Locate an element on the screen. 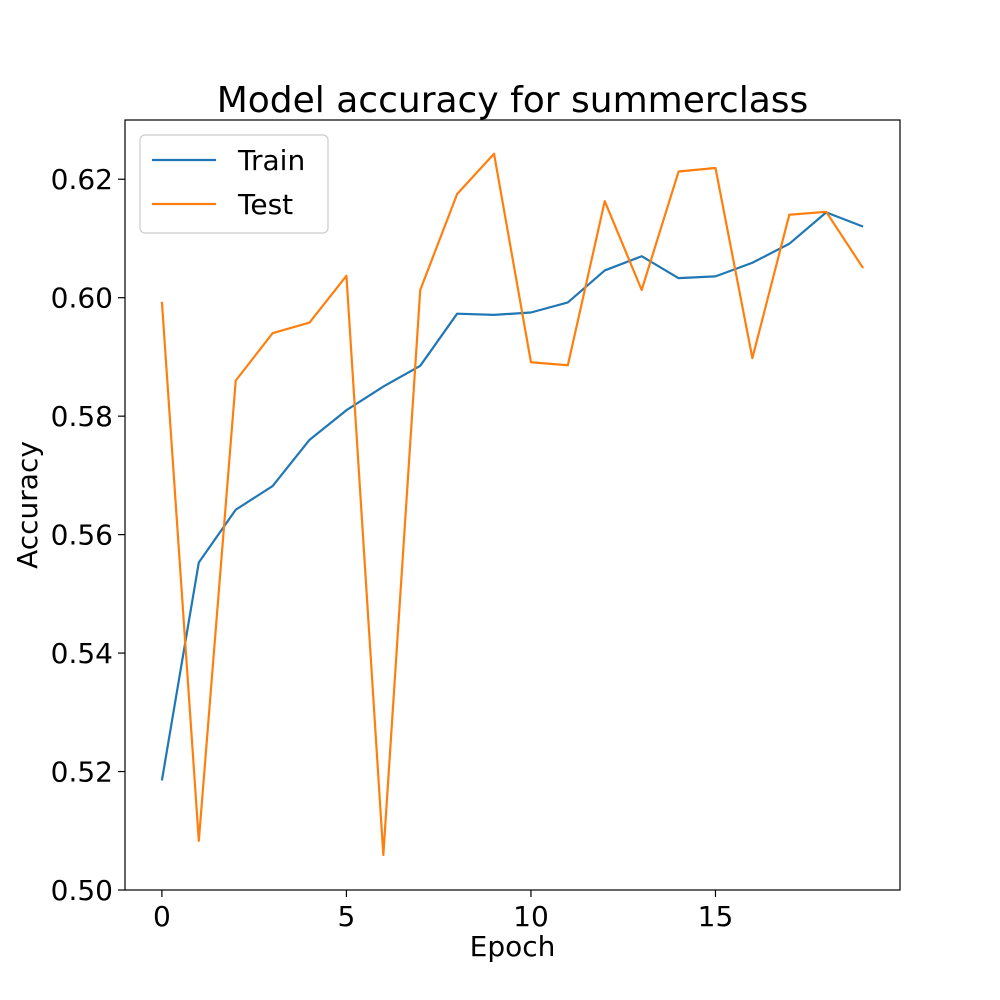 The image size is (1000, 1000). x-tick-label: 5 is located at coordinates (347, 916).